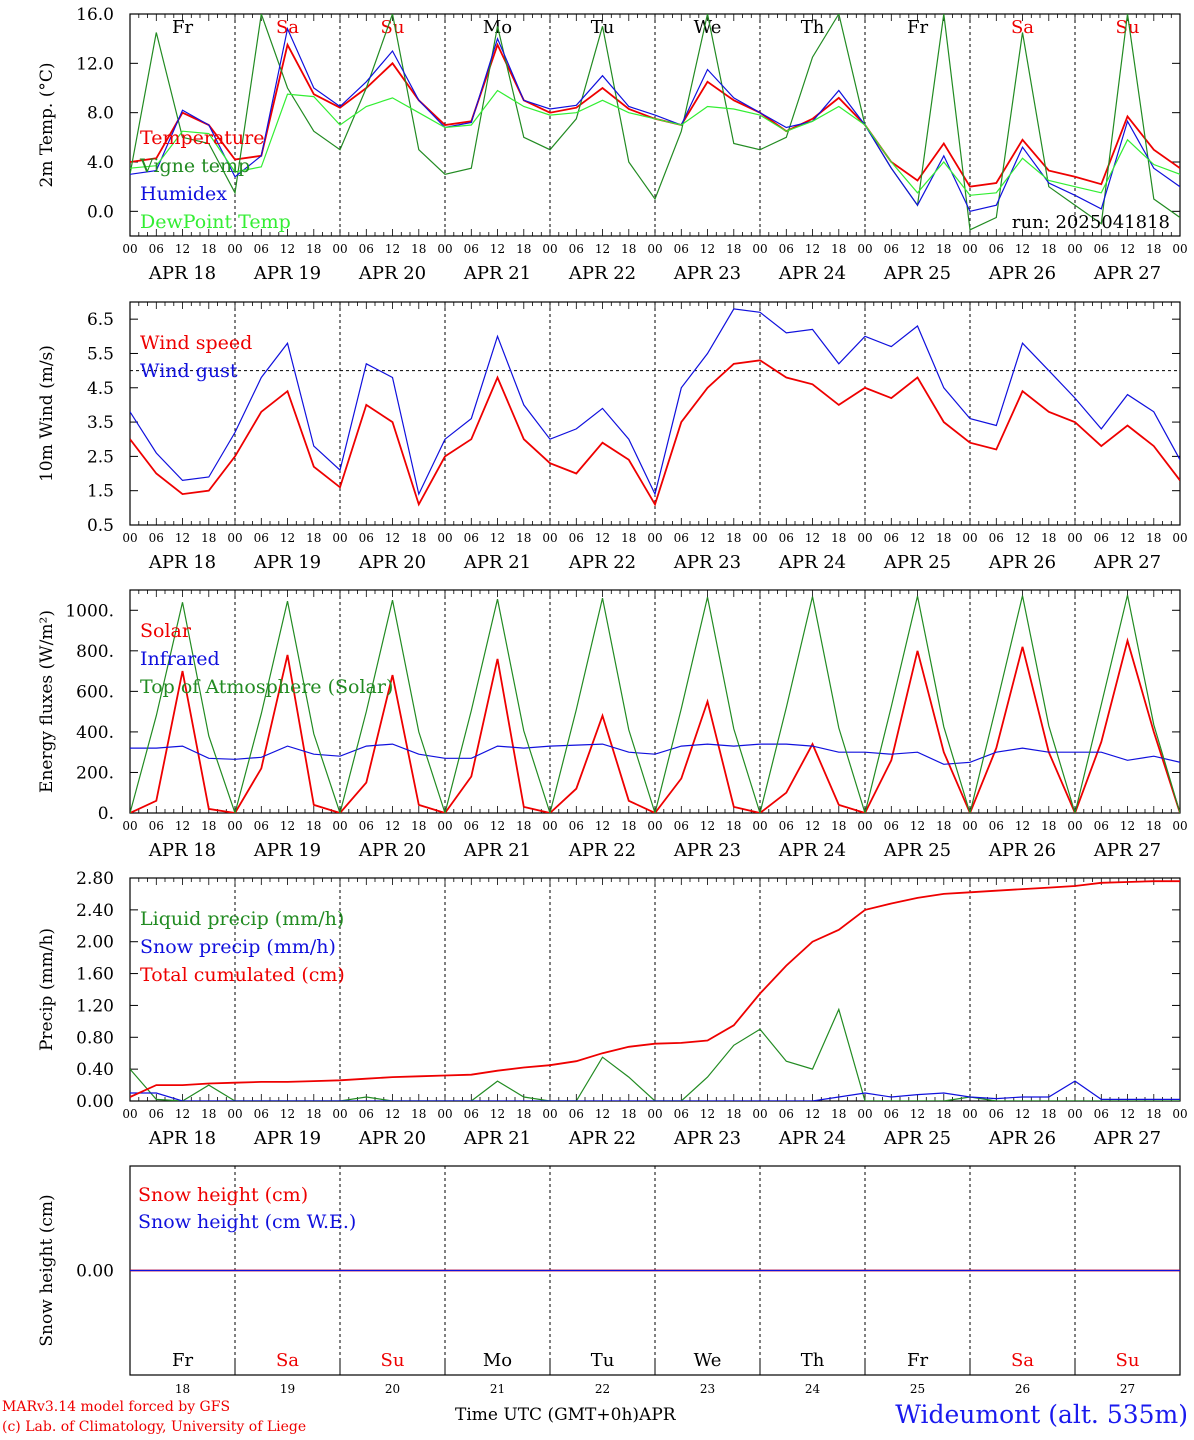 The image size is (1194, 1440). I want to click on day-number-label: 18, so click(182, 1389).